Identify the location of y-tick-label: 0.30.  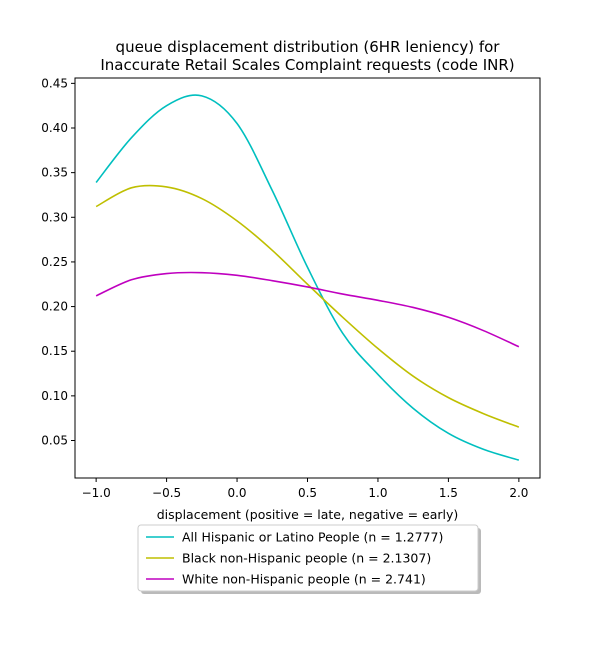
(54, 217).